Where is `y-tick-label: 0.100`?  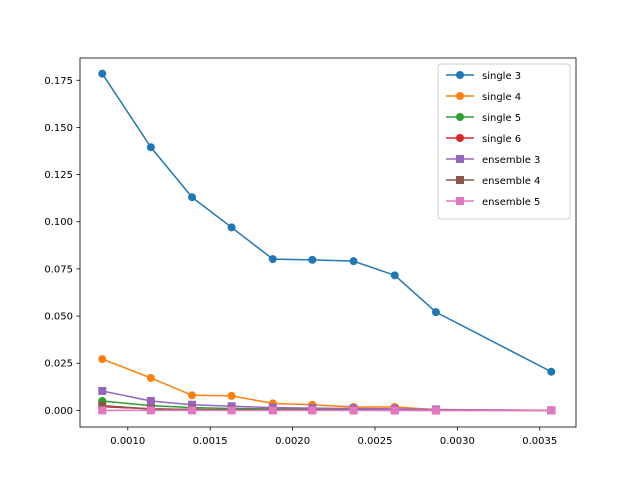
y-tick-label: 0.100 is located at coordinates (58, 222).